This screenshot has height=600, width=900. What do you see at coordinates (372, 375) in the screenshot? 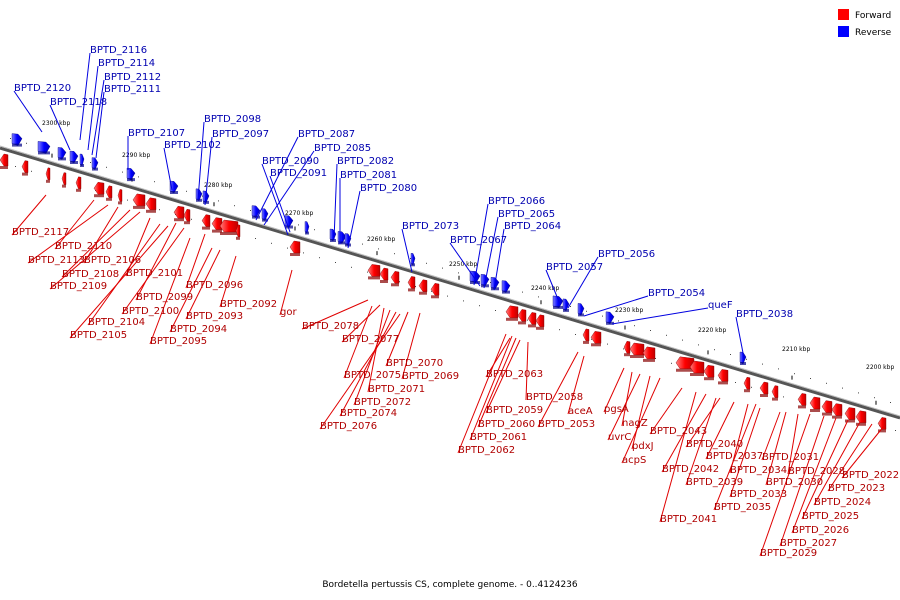
I see `gene-label: BPTD_2075` at bounding box center [372, 375].